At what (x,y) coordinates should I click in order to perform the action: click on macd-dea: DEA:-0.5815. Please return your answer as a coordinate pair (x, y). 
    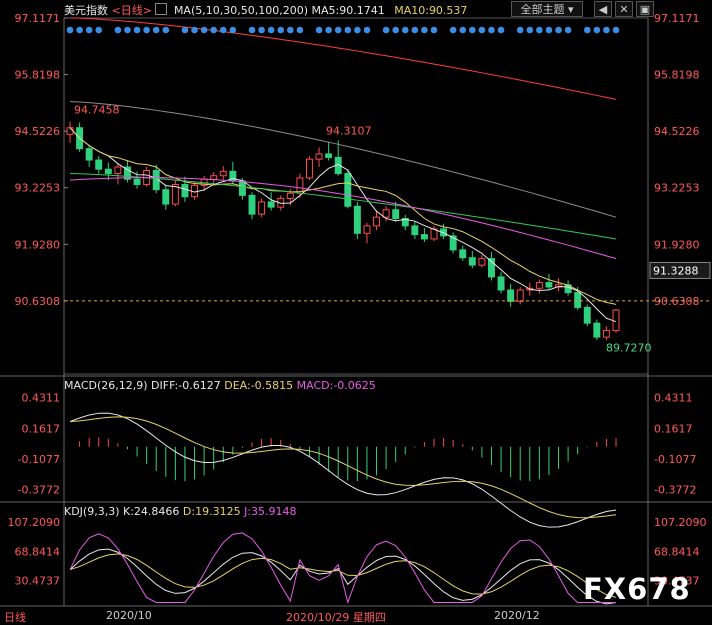
    Looking at the image, I should click on (259, 385).